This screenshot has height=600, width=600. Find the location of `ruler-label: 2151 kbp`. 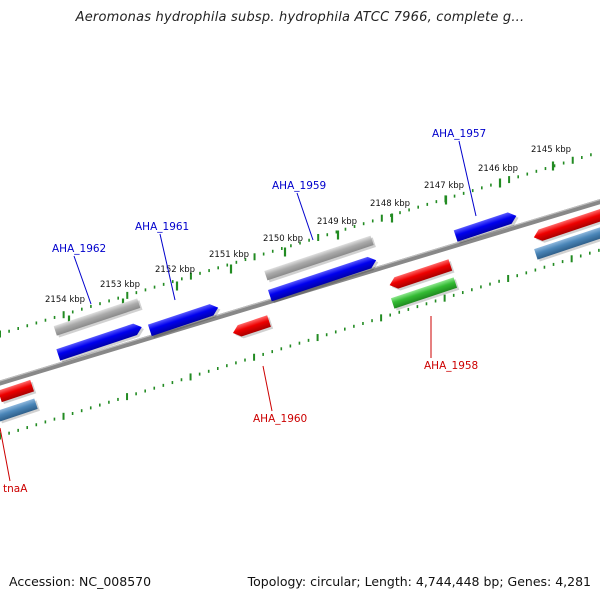

ruler-label: 2151 kbp is located at coordinates (229, 255).